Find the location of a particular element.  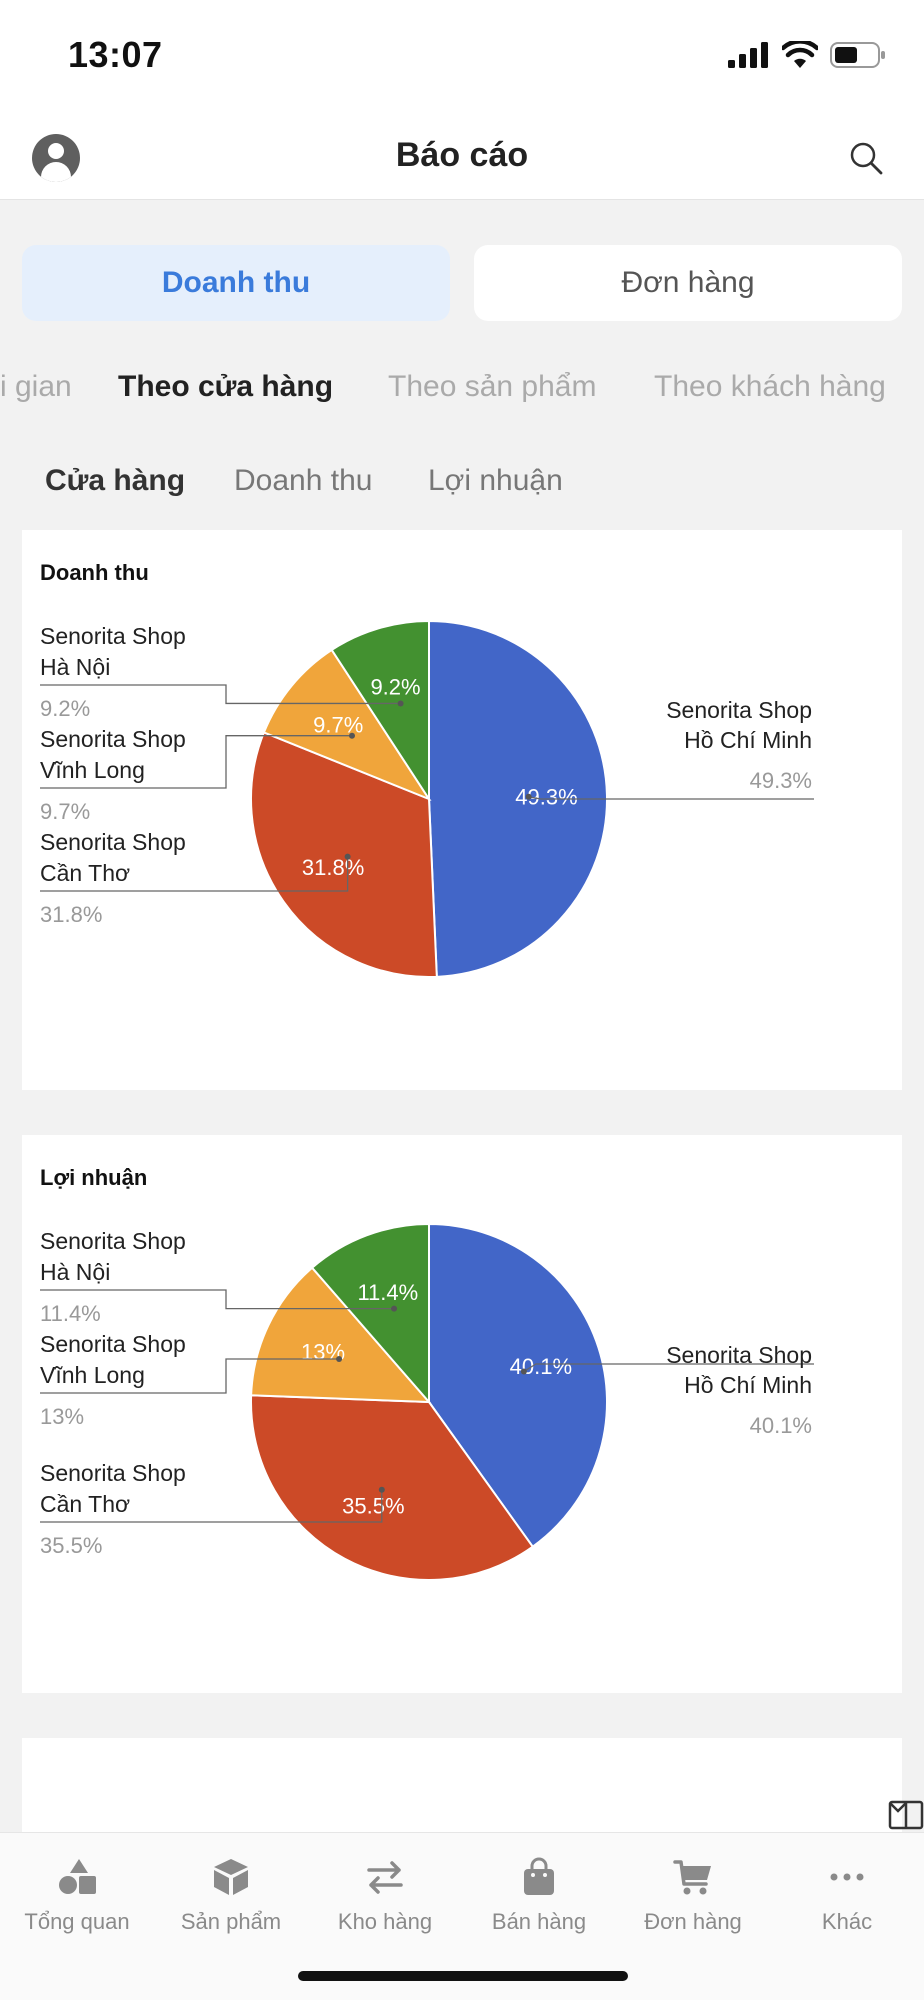

slice-data-label: 11.4% is located at coordinates (387, 1292).